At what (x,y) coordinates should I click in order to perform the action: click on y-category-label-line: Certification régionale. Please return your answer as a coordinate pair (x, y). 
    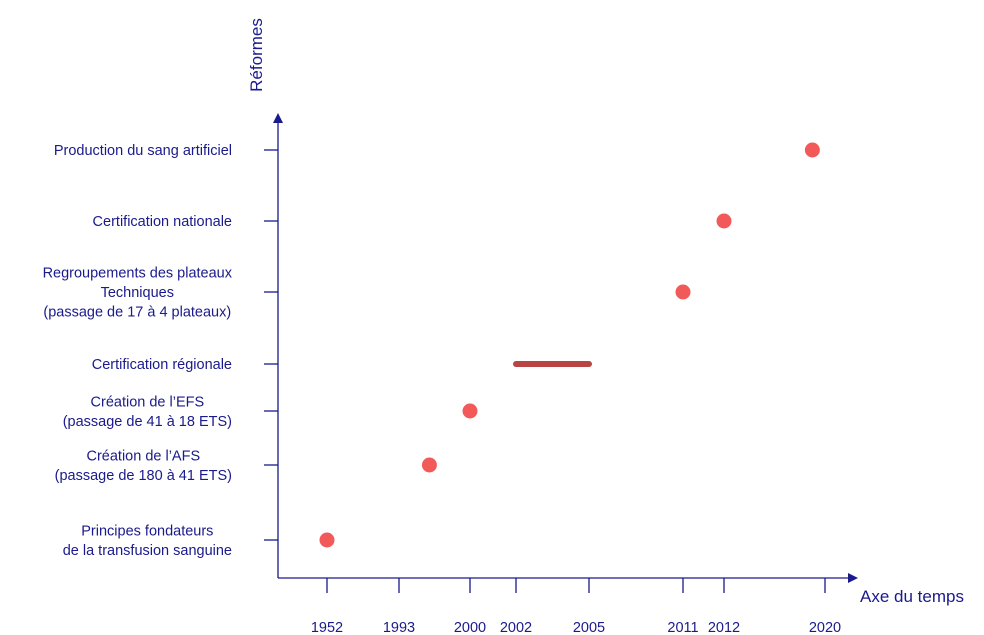
    Looking at the image, I should click on (162, 365).